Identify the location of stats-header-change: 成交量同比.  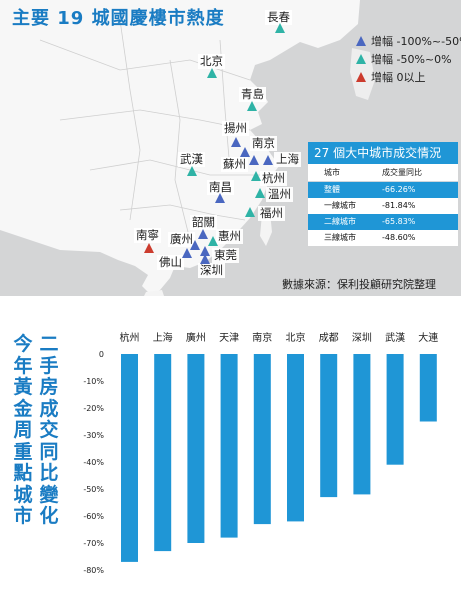
(402, 172).